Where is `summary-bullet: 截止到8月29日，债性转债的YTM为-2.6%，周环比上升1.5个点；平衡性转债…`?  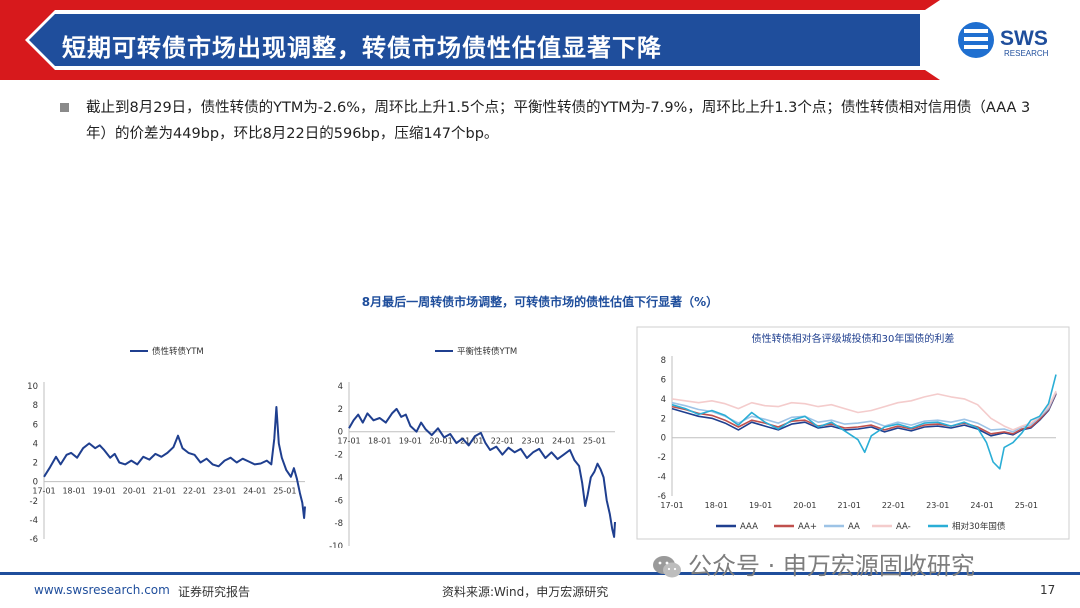 summary-bullet: 截止到8月29日，债性转债的YTM为-2.6%，周环比上升1.5个点；平衡性转债… is located at coordinates (551, 121).